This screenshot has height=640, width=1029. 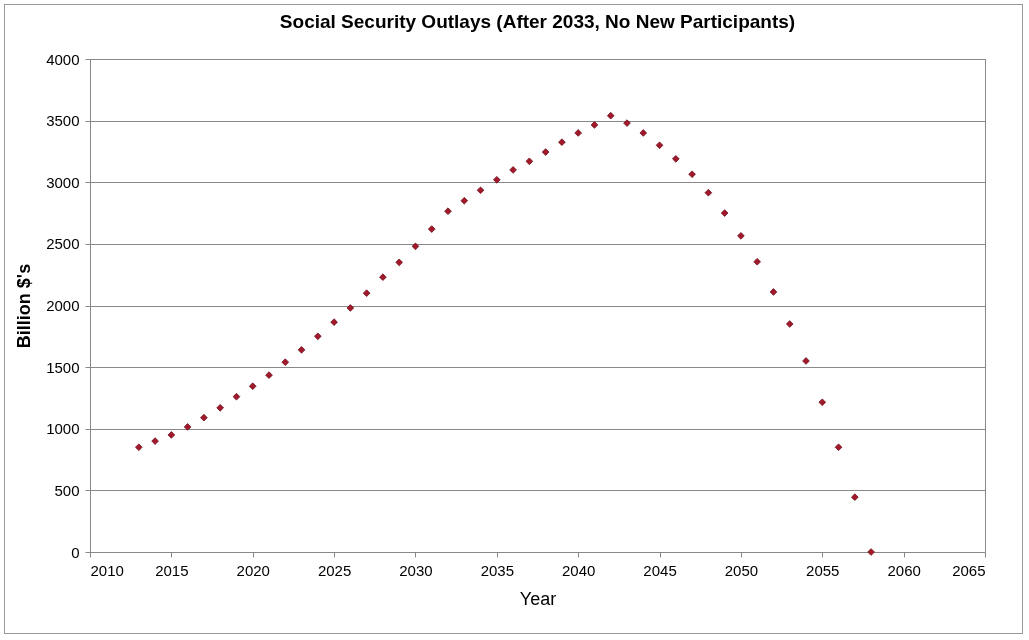 I want to click on x-axis-title: Year, so click(x=538, y=598).